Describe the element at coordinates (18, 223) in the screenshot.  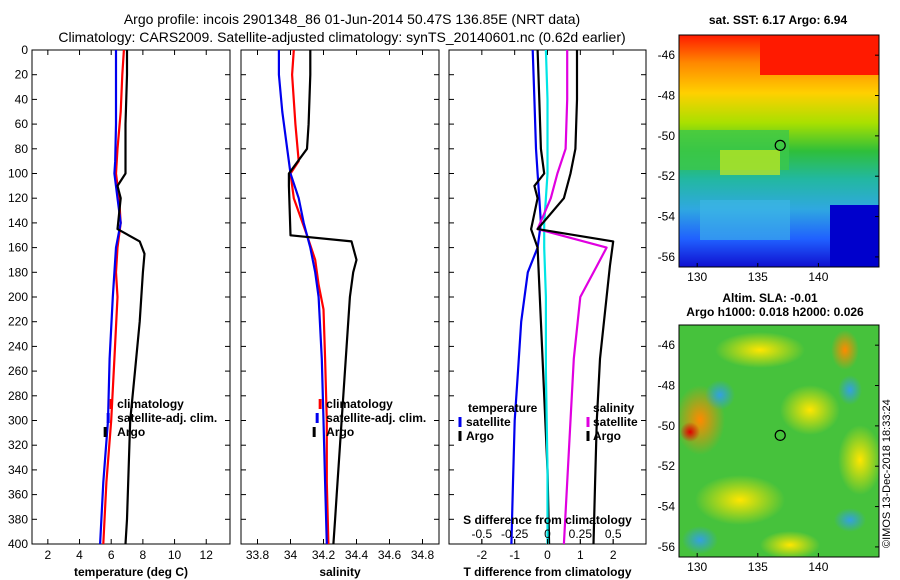
I see `y-tick-label: 140` at that location.